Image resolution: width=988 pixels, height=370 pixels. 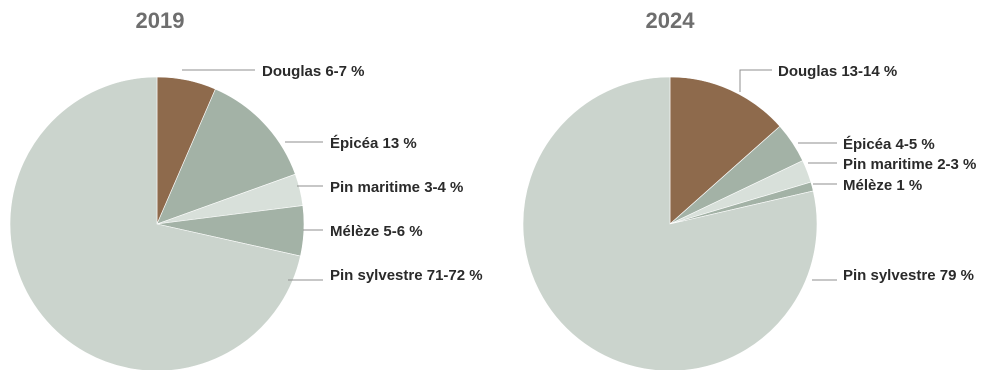 What do you see at coordinates (406, 275) in the screenshot?
I see `slice-label: Pin sylvestre 71-72 %` at bounding box center [406, 275].